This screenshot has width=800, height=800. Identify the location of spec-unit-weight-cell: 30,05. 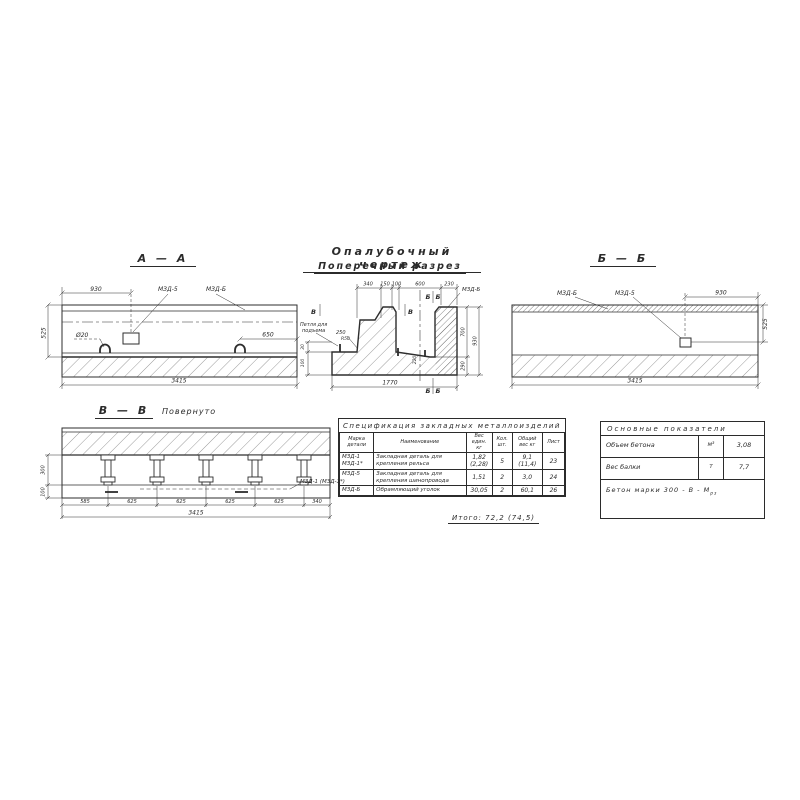
(479, 491).